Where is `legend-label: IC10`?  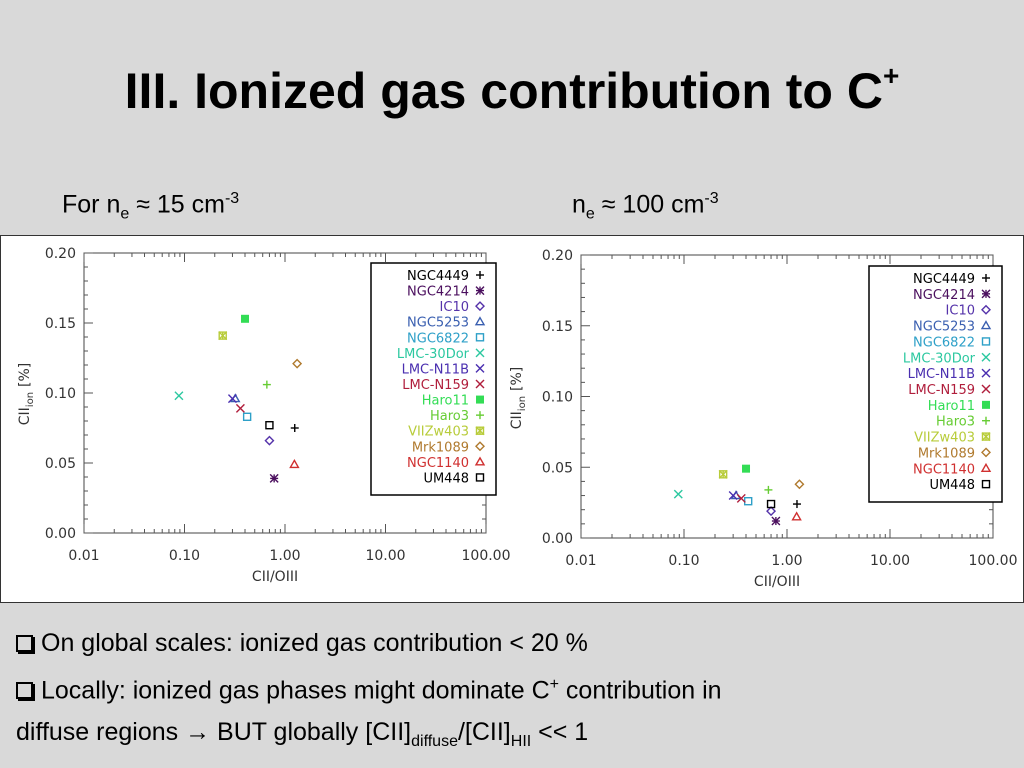 legend-label: IC10 is located at coordinates (454, 307).